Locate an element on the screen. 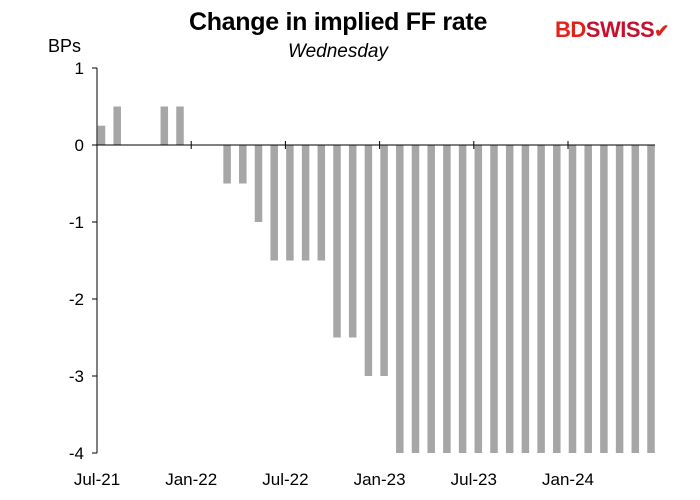  y-tick-label: 0 is located at coordinates (79, 145).